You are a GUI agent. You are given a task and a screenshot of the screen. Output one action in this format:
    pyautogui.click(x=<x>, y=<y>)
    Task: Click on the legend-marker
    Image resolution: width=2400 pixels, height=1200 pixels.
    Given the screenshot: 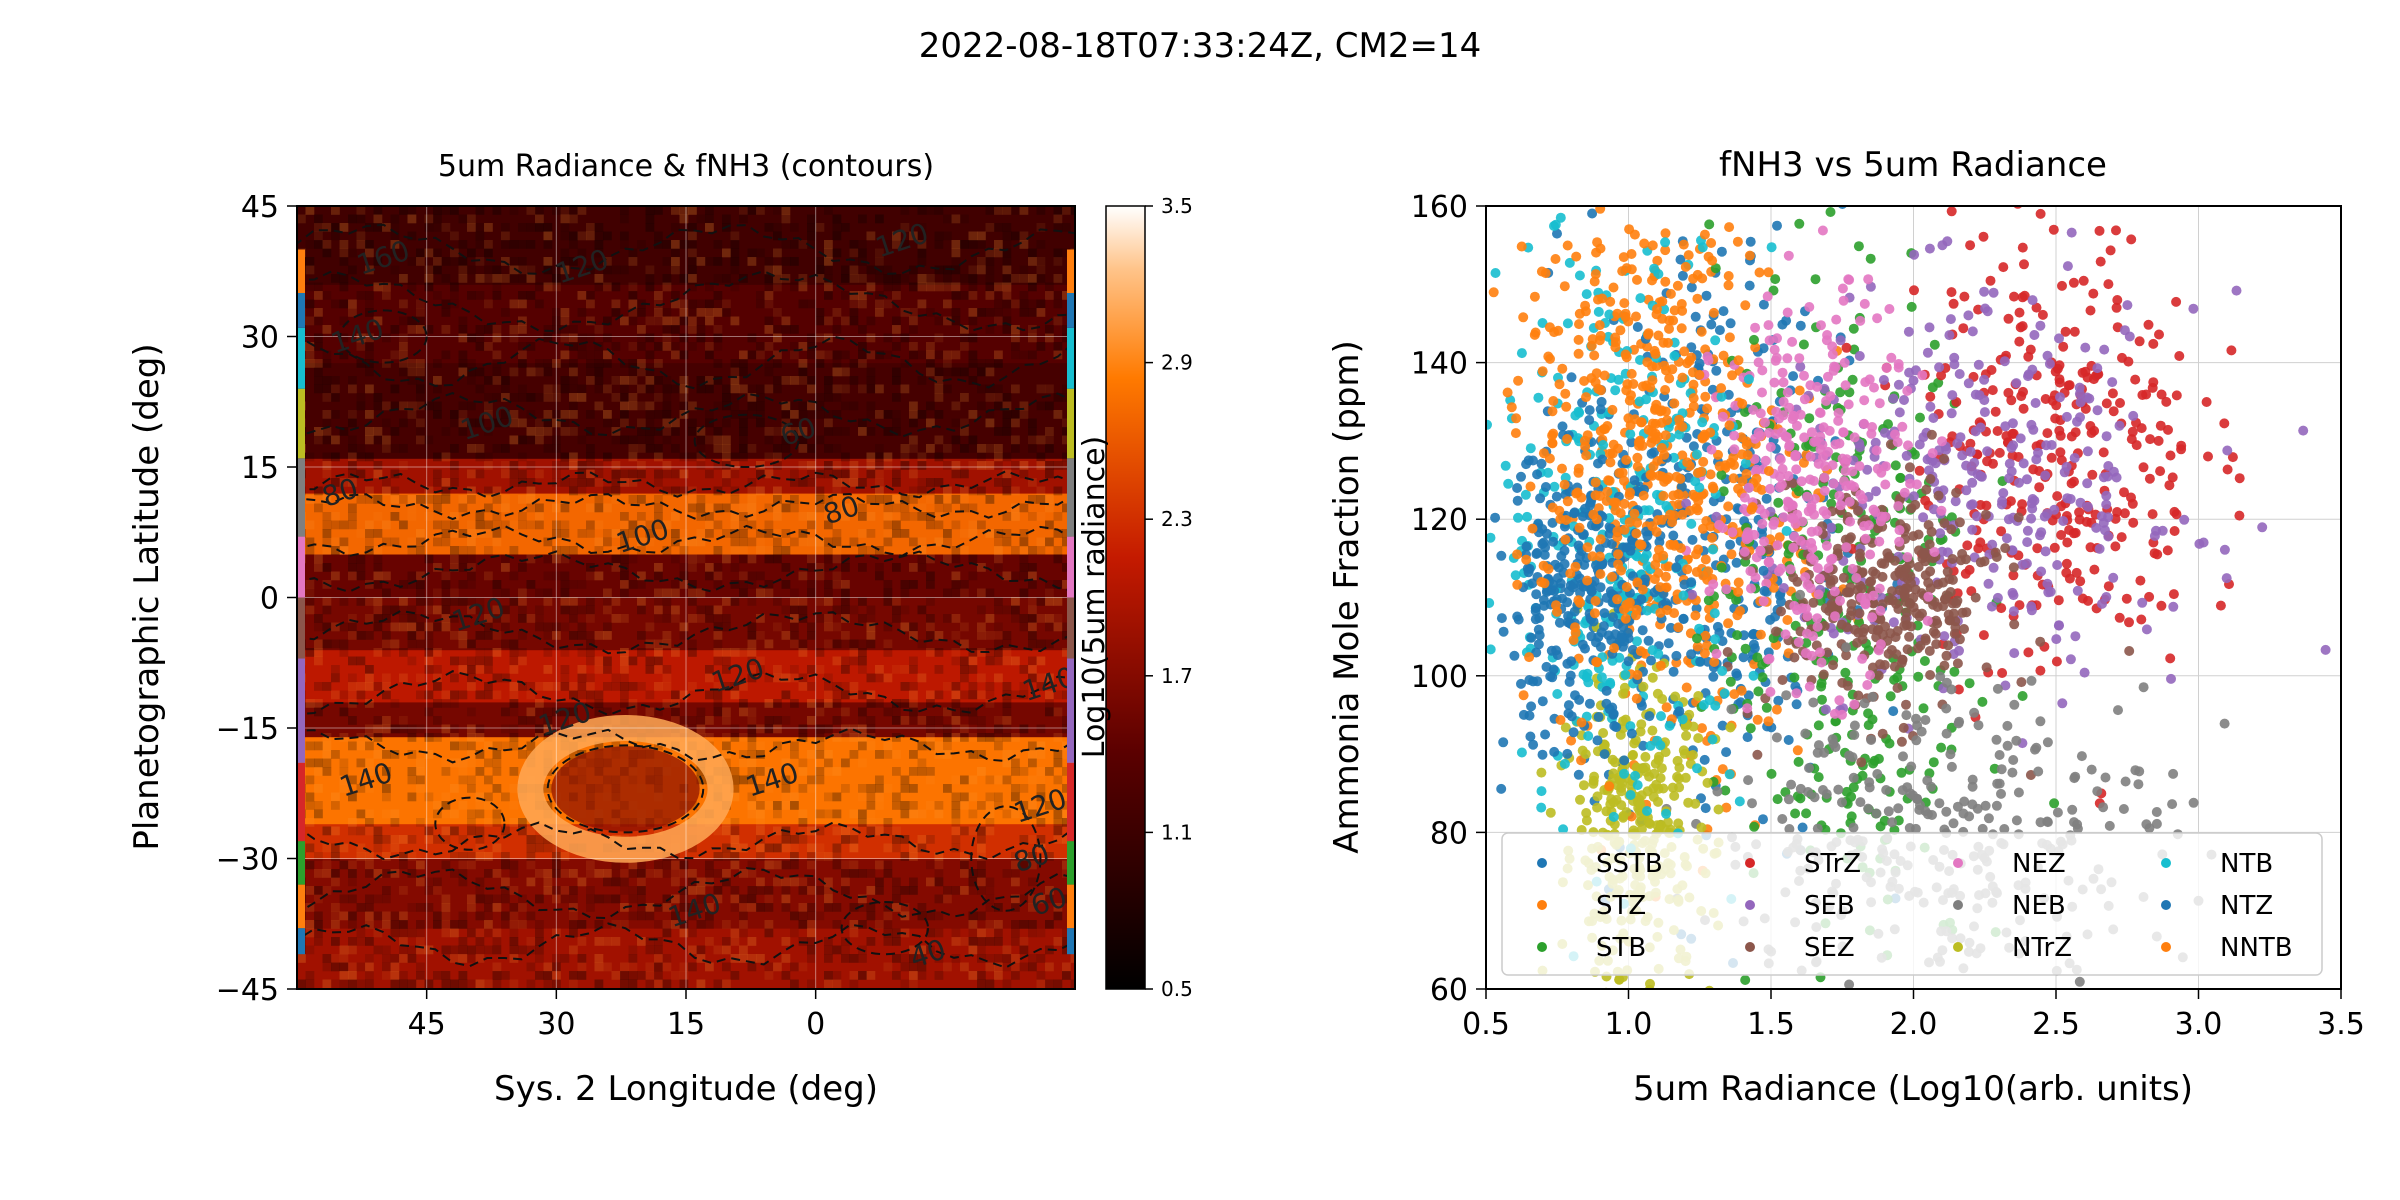 What is the action you would take?
    pyautogui.click(x=1958, y=947)
    